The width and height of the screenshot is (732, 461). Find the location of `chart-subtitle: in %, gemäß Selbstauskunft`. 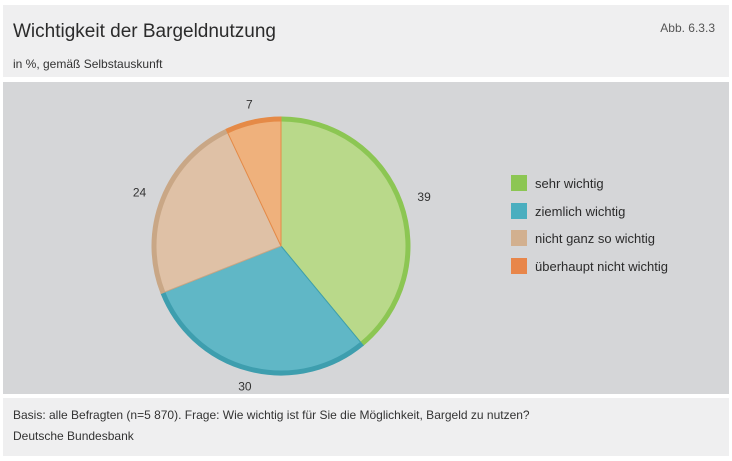

chart-subtitle: in %, gemäß Selbstauskunft is located at coordinates (88, 64).